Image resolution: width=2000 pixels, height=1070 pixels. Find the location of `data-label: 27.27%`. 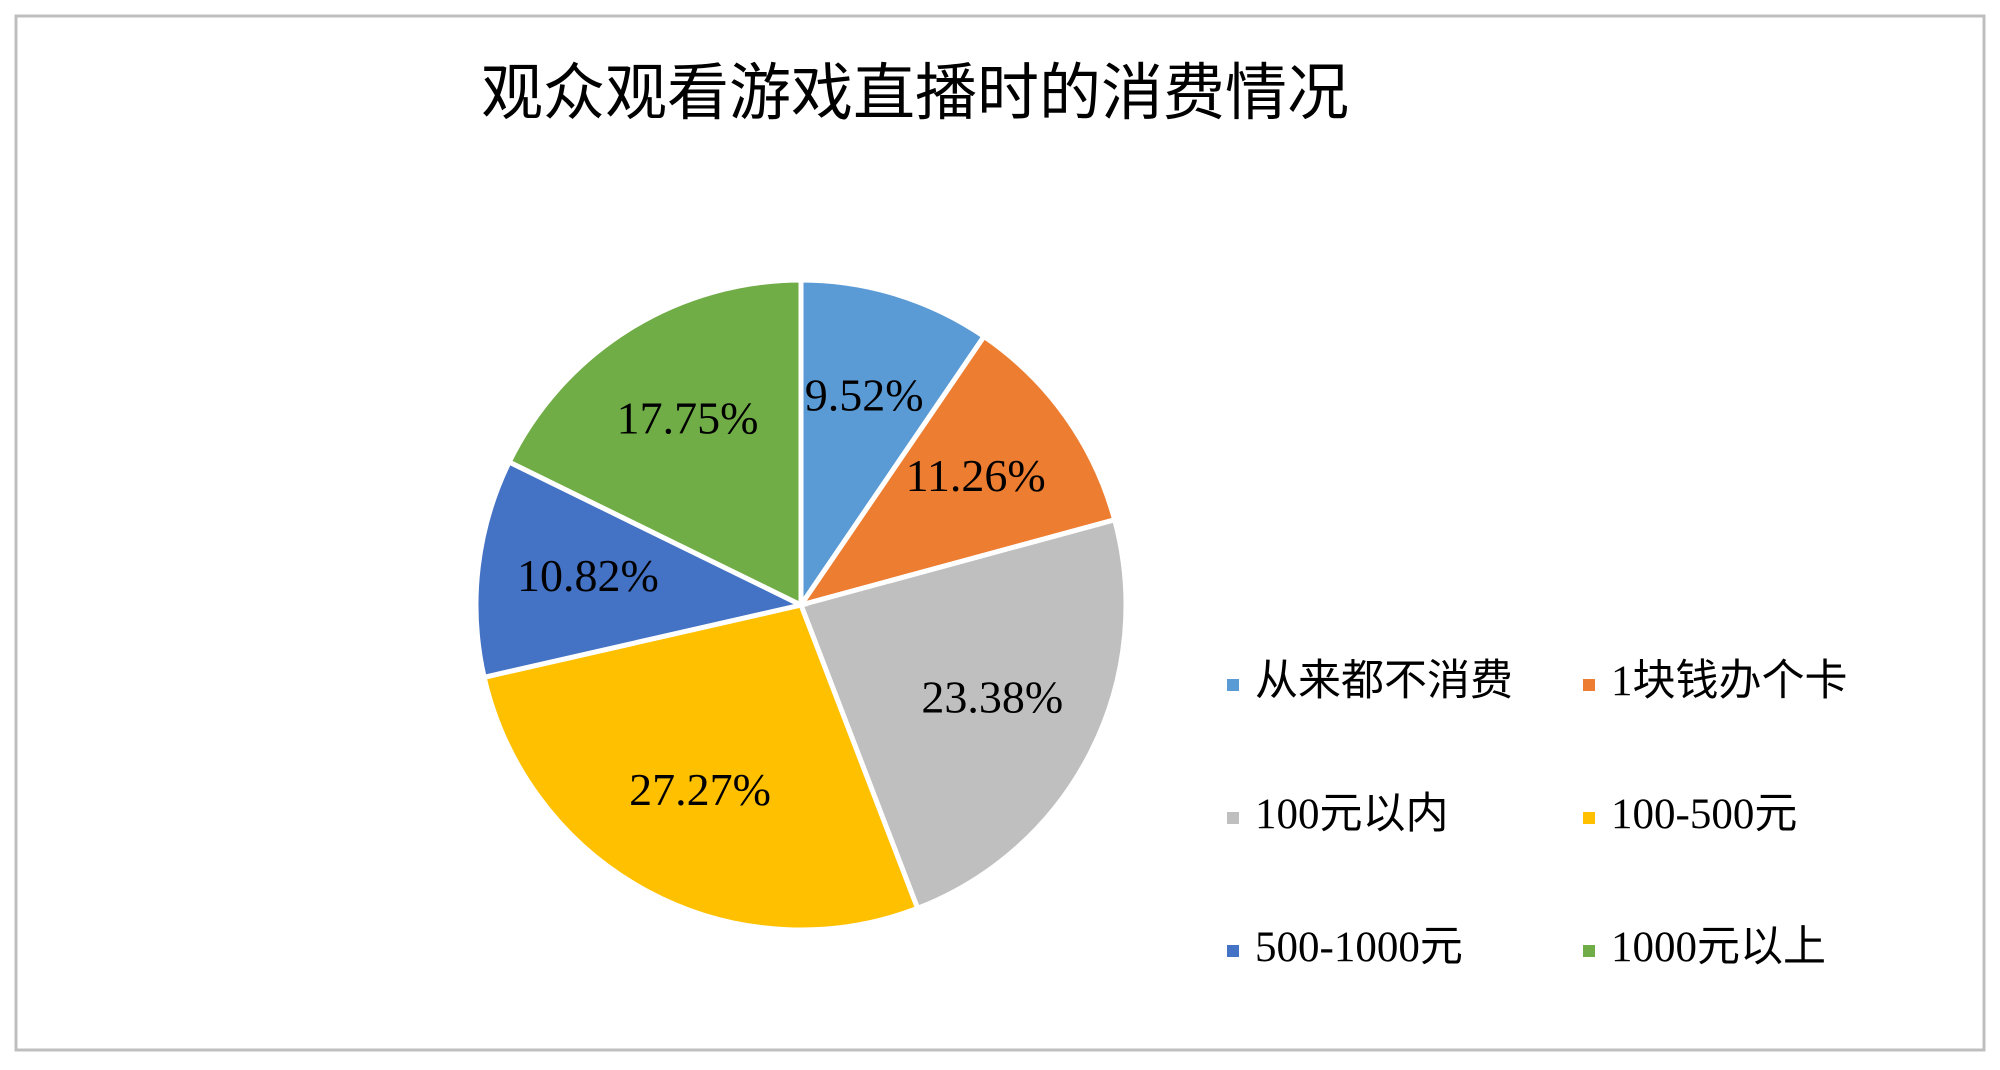

data-label: 27.27% is located at coordinates (700, 789).